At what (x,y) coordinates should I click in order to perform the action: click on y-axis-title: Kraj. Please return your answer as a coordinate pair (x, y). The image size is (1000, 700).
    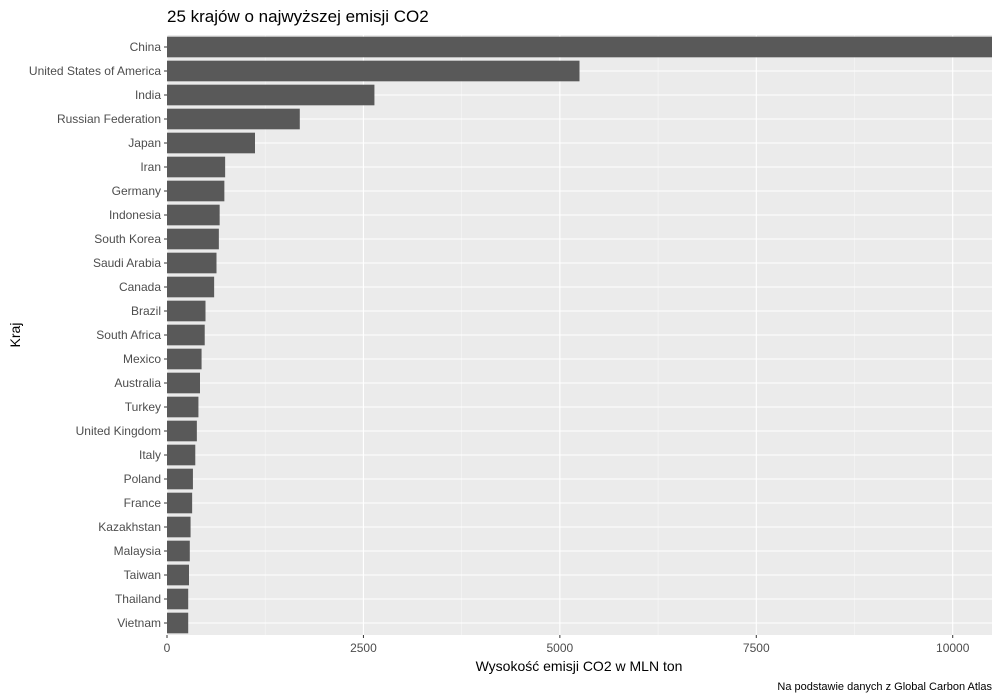
    Looking at the image, I should click on (15, 335).